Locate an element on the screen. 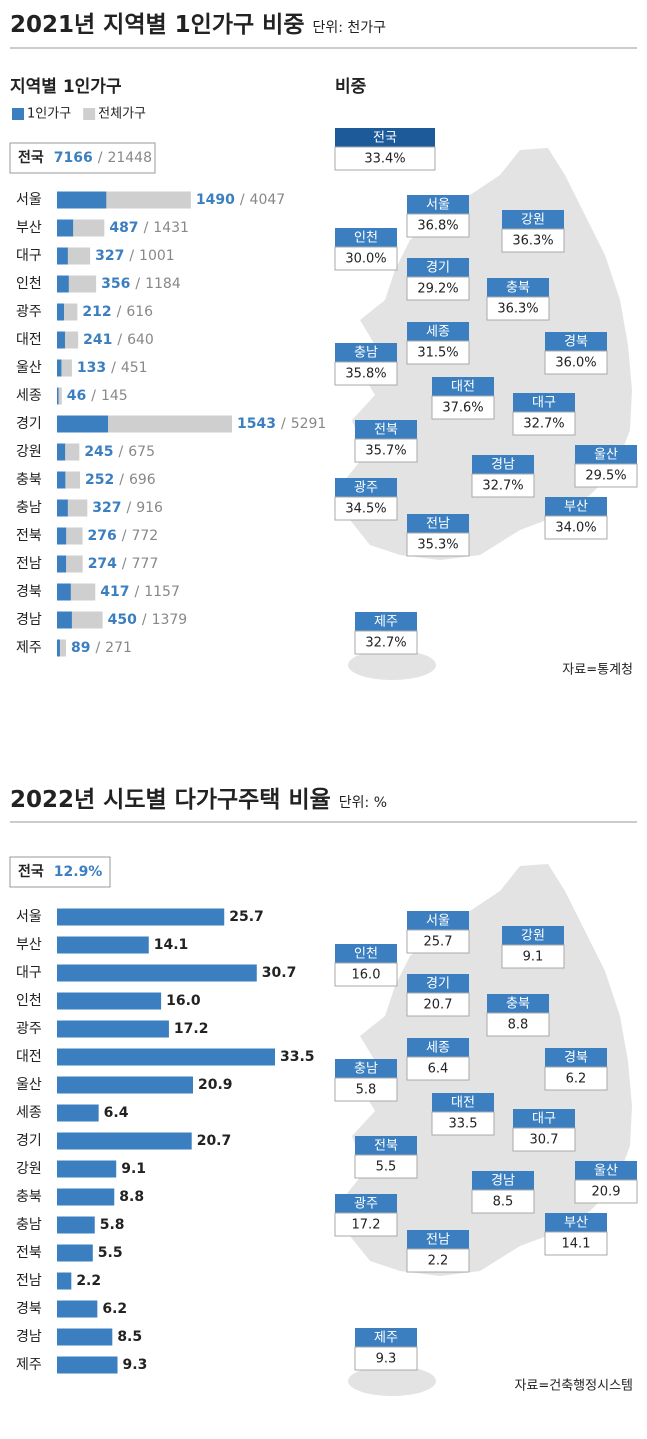  total-text: 전국 12.9% is located at coordinates (60, 871).